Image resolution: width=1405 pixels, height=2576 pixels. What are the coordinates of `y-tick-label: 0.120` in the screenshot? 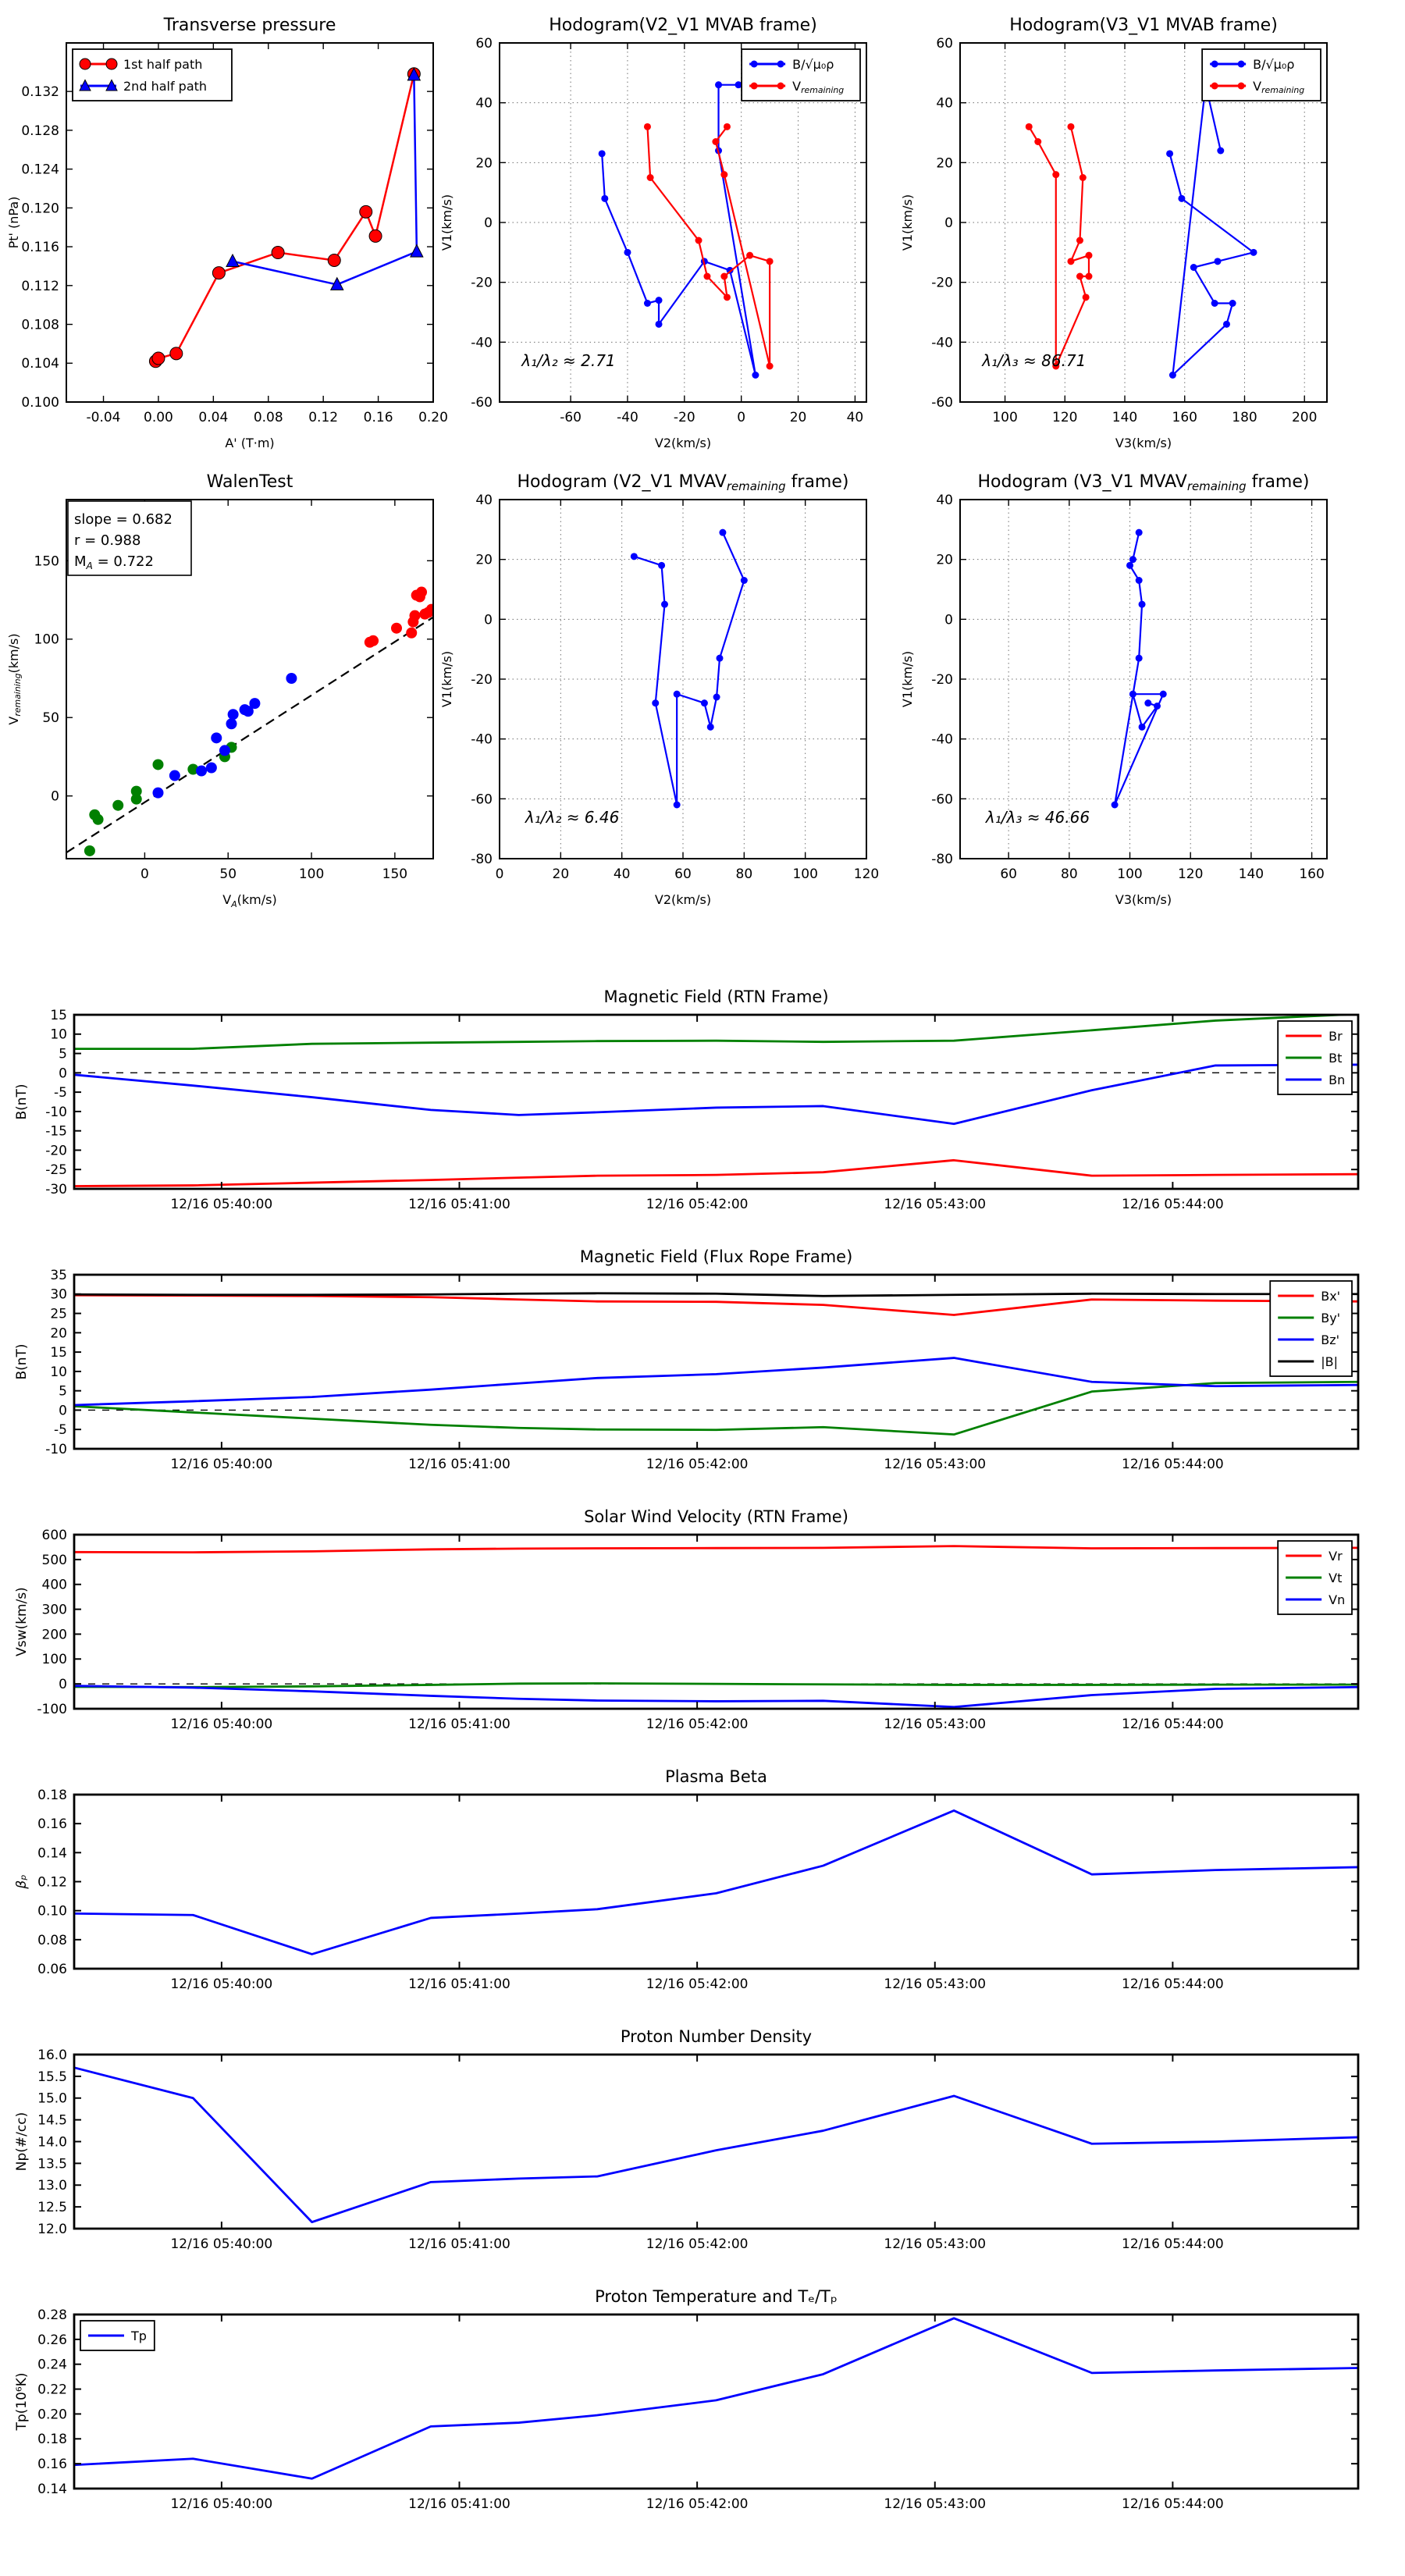 It's located at (40, 208).